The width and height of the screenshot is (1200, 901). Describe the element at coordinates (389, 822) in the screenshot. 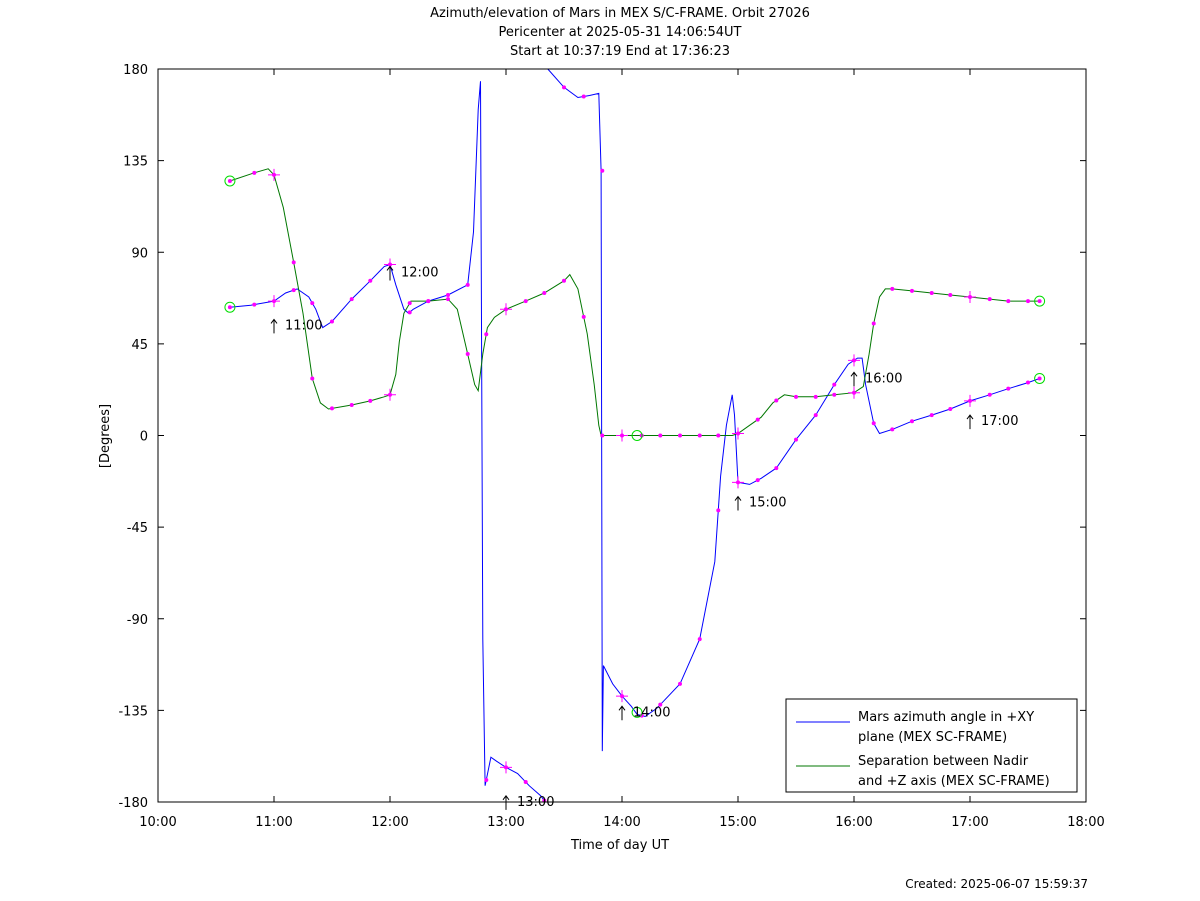

I see `x-tick-label: 12:00` at that location.